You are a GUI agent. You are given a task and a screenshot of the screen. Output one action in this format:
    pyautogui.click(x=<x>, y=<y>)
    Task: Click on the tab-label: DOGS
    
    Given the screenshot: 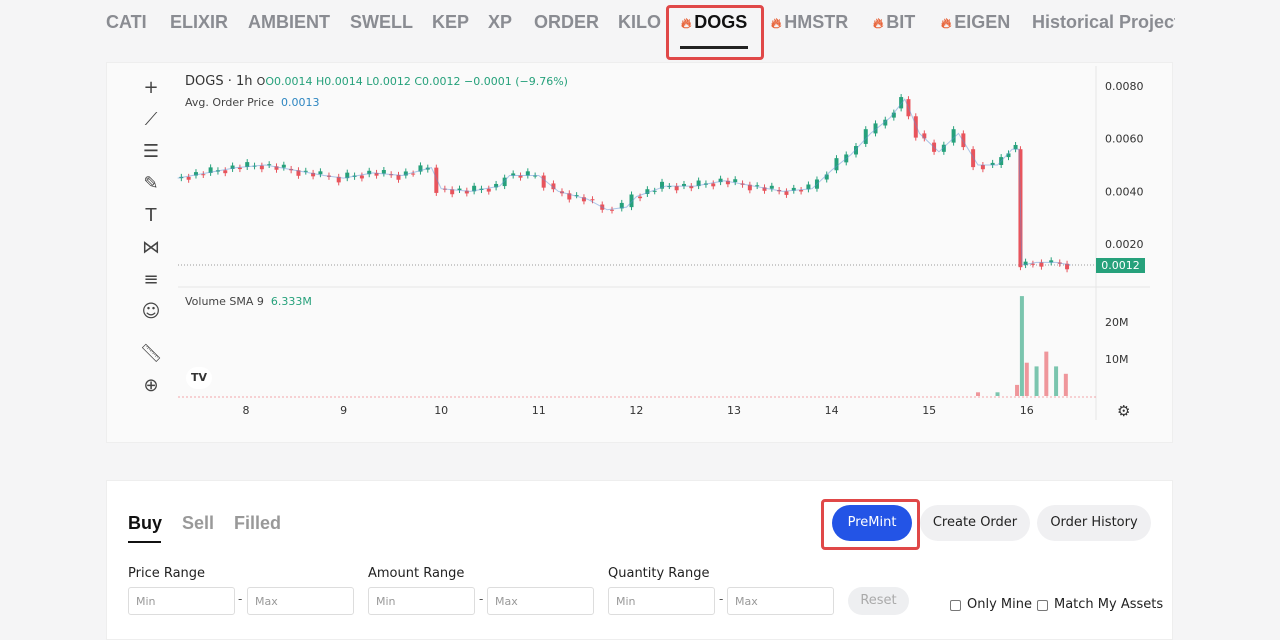 What is the action you would take?
    pyautogui.click(x=721, y=22)
    